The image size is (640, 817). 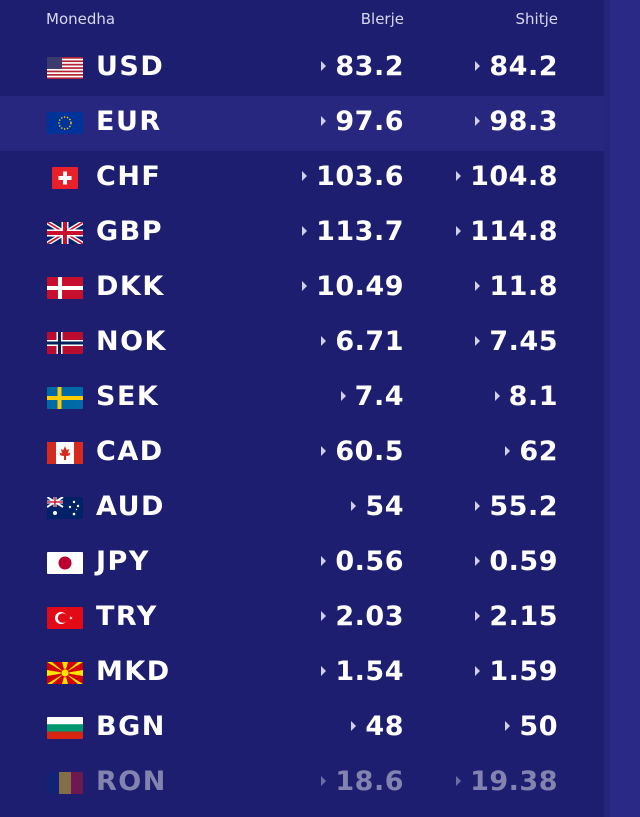 I want to click on buy-rate: 18.6, so click(x=362, y=781).